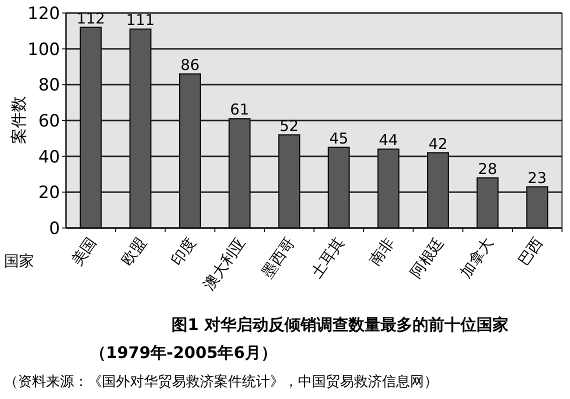 The image size is (570, 399). I want to click on data-label: 86, so click(190, 65).